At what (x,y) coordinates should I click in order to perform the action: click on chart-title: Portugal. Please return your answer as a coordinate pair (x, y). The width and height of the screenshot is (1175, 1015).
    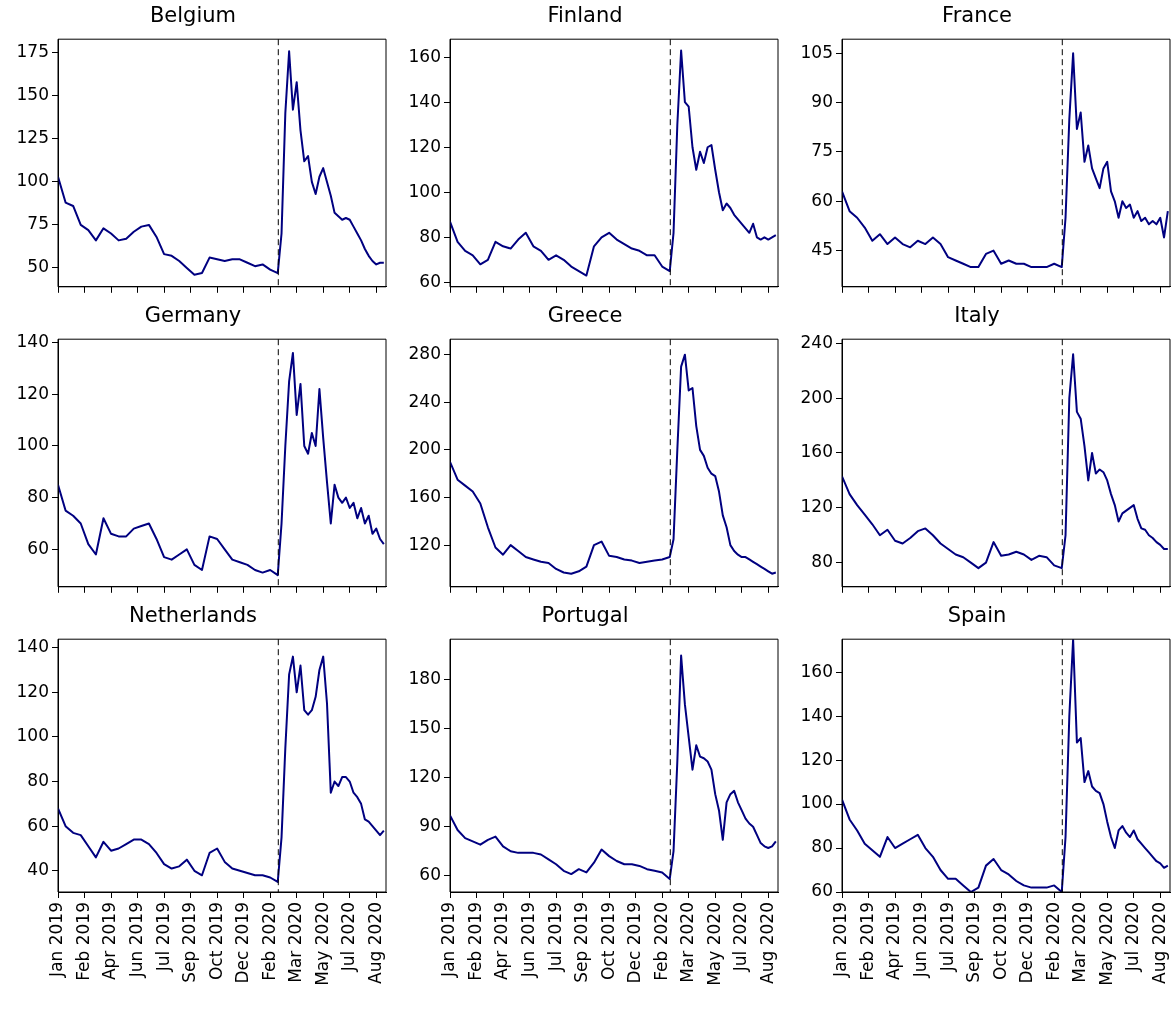
    Looking at the image, I should click on (585, 615).